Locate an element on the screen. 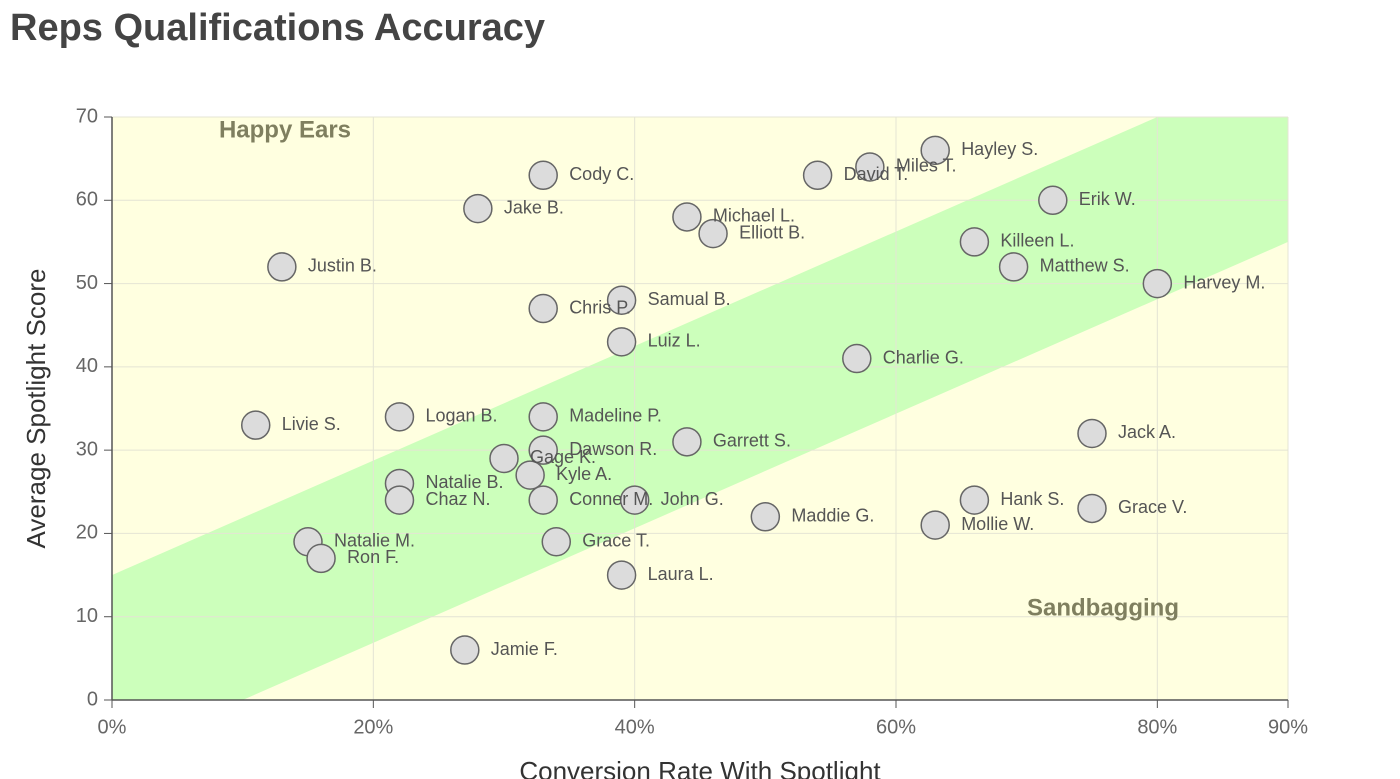  y-tick-label: 70 is located at coordinates (87, 116).